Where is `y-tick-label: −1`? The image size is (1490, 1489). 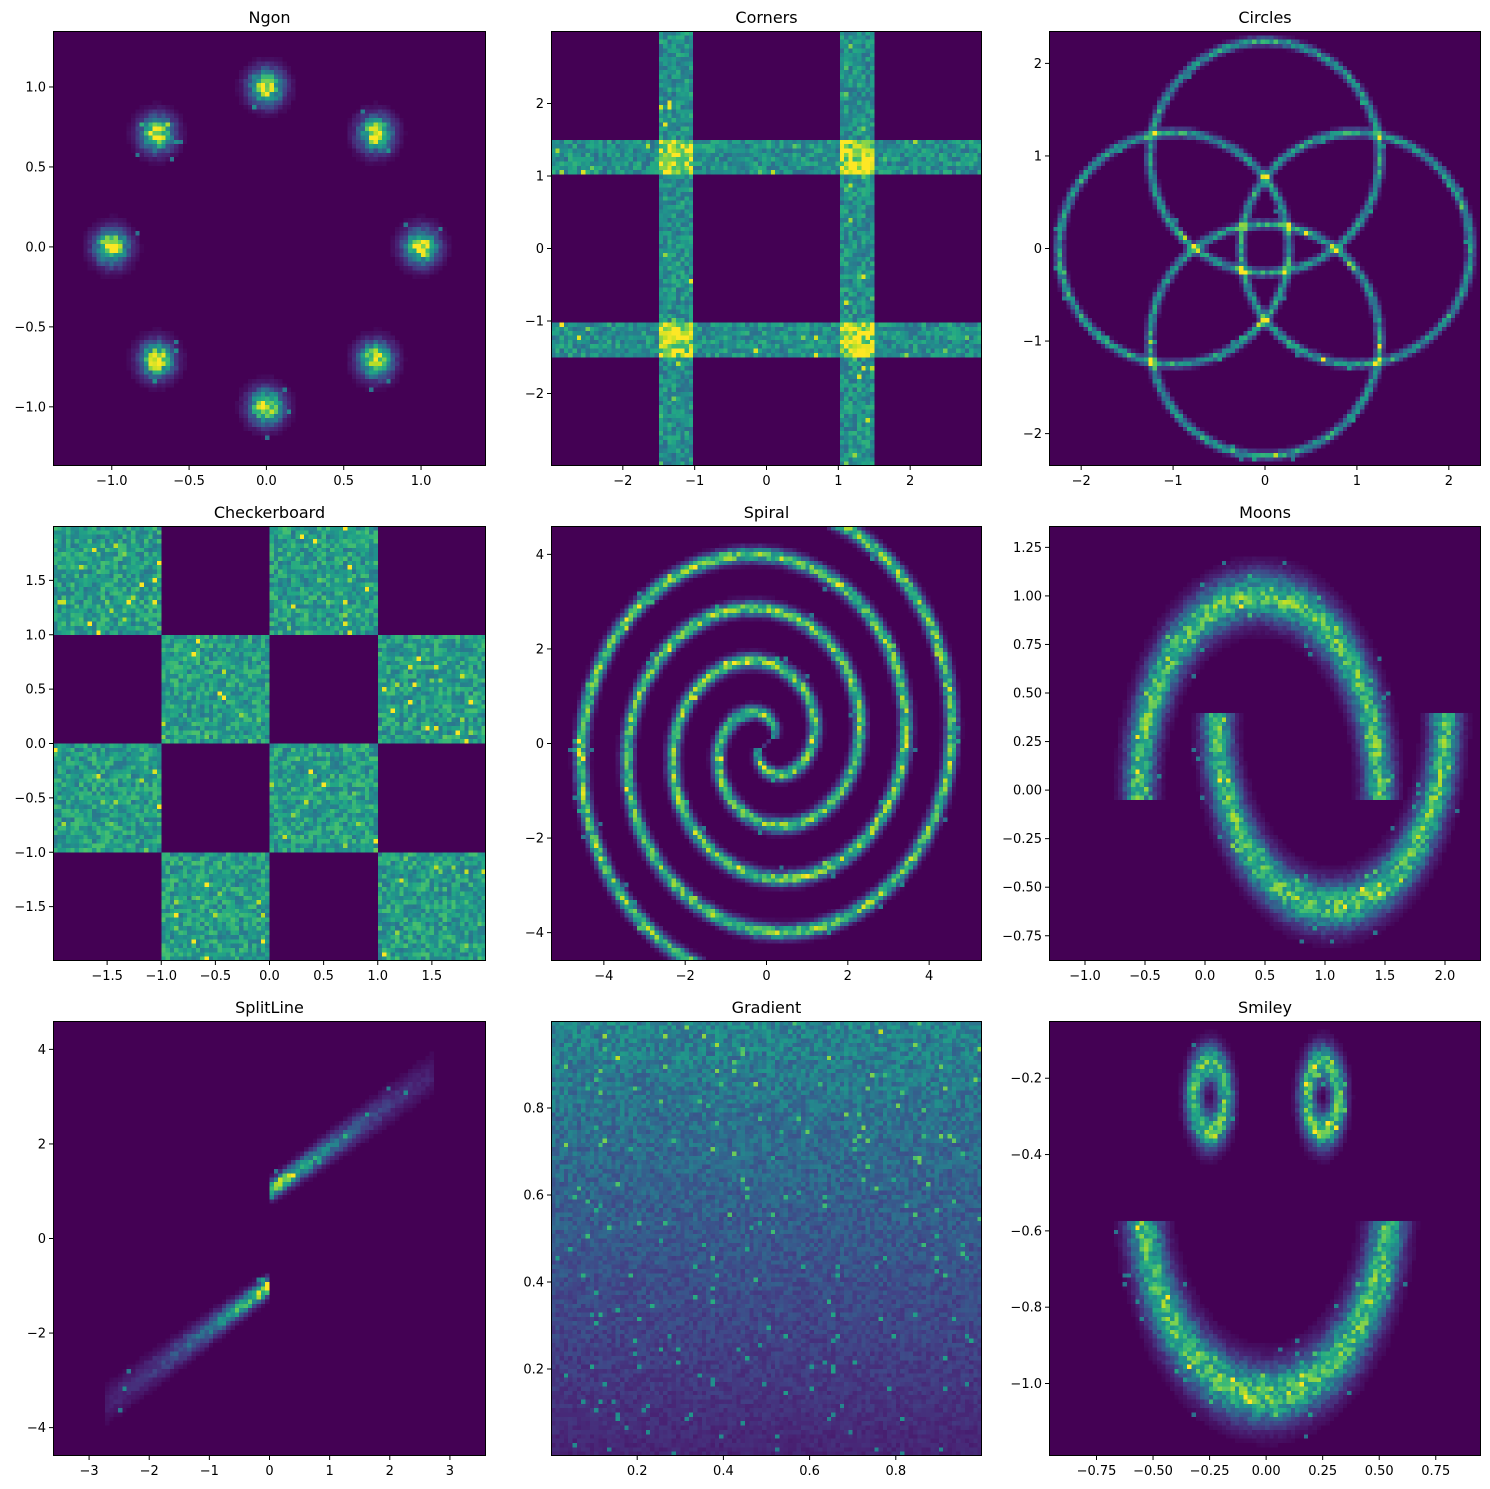
y-tick-label: −1 is located at coordinates (534, 322).